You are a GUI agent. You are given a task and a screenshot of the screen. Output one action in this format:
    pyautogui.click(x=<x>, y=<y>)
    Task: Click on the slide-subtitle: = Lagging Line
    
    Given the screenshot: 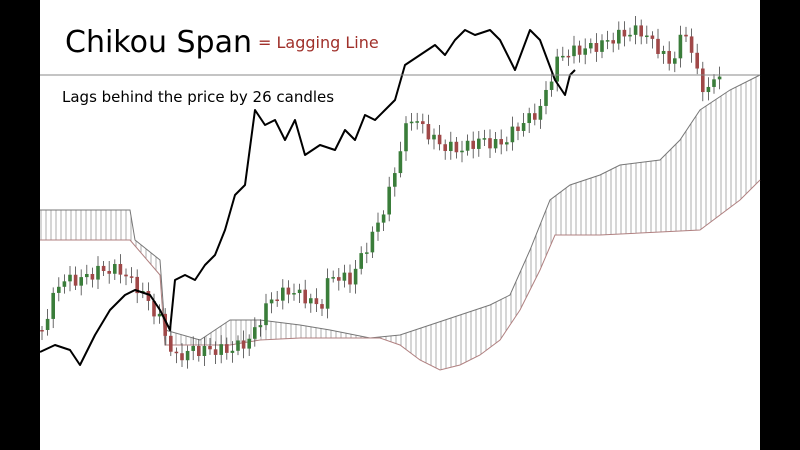 What is the action you would take?
    pyautogui.click(x=318, y=42)
    